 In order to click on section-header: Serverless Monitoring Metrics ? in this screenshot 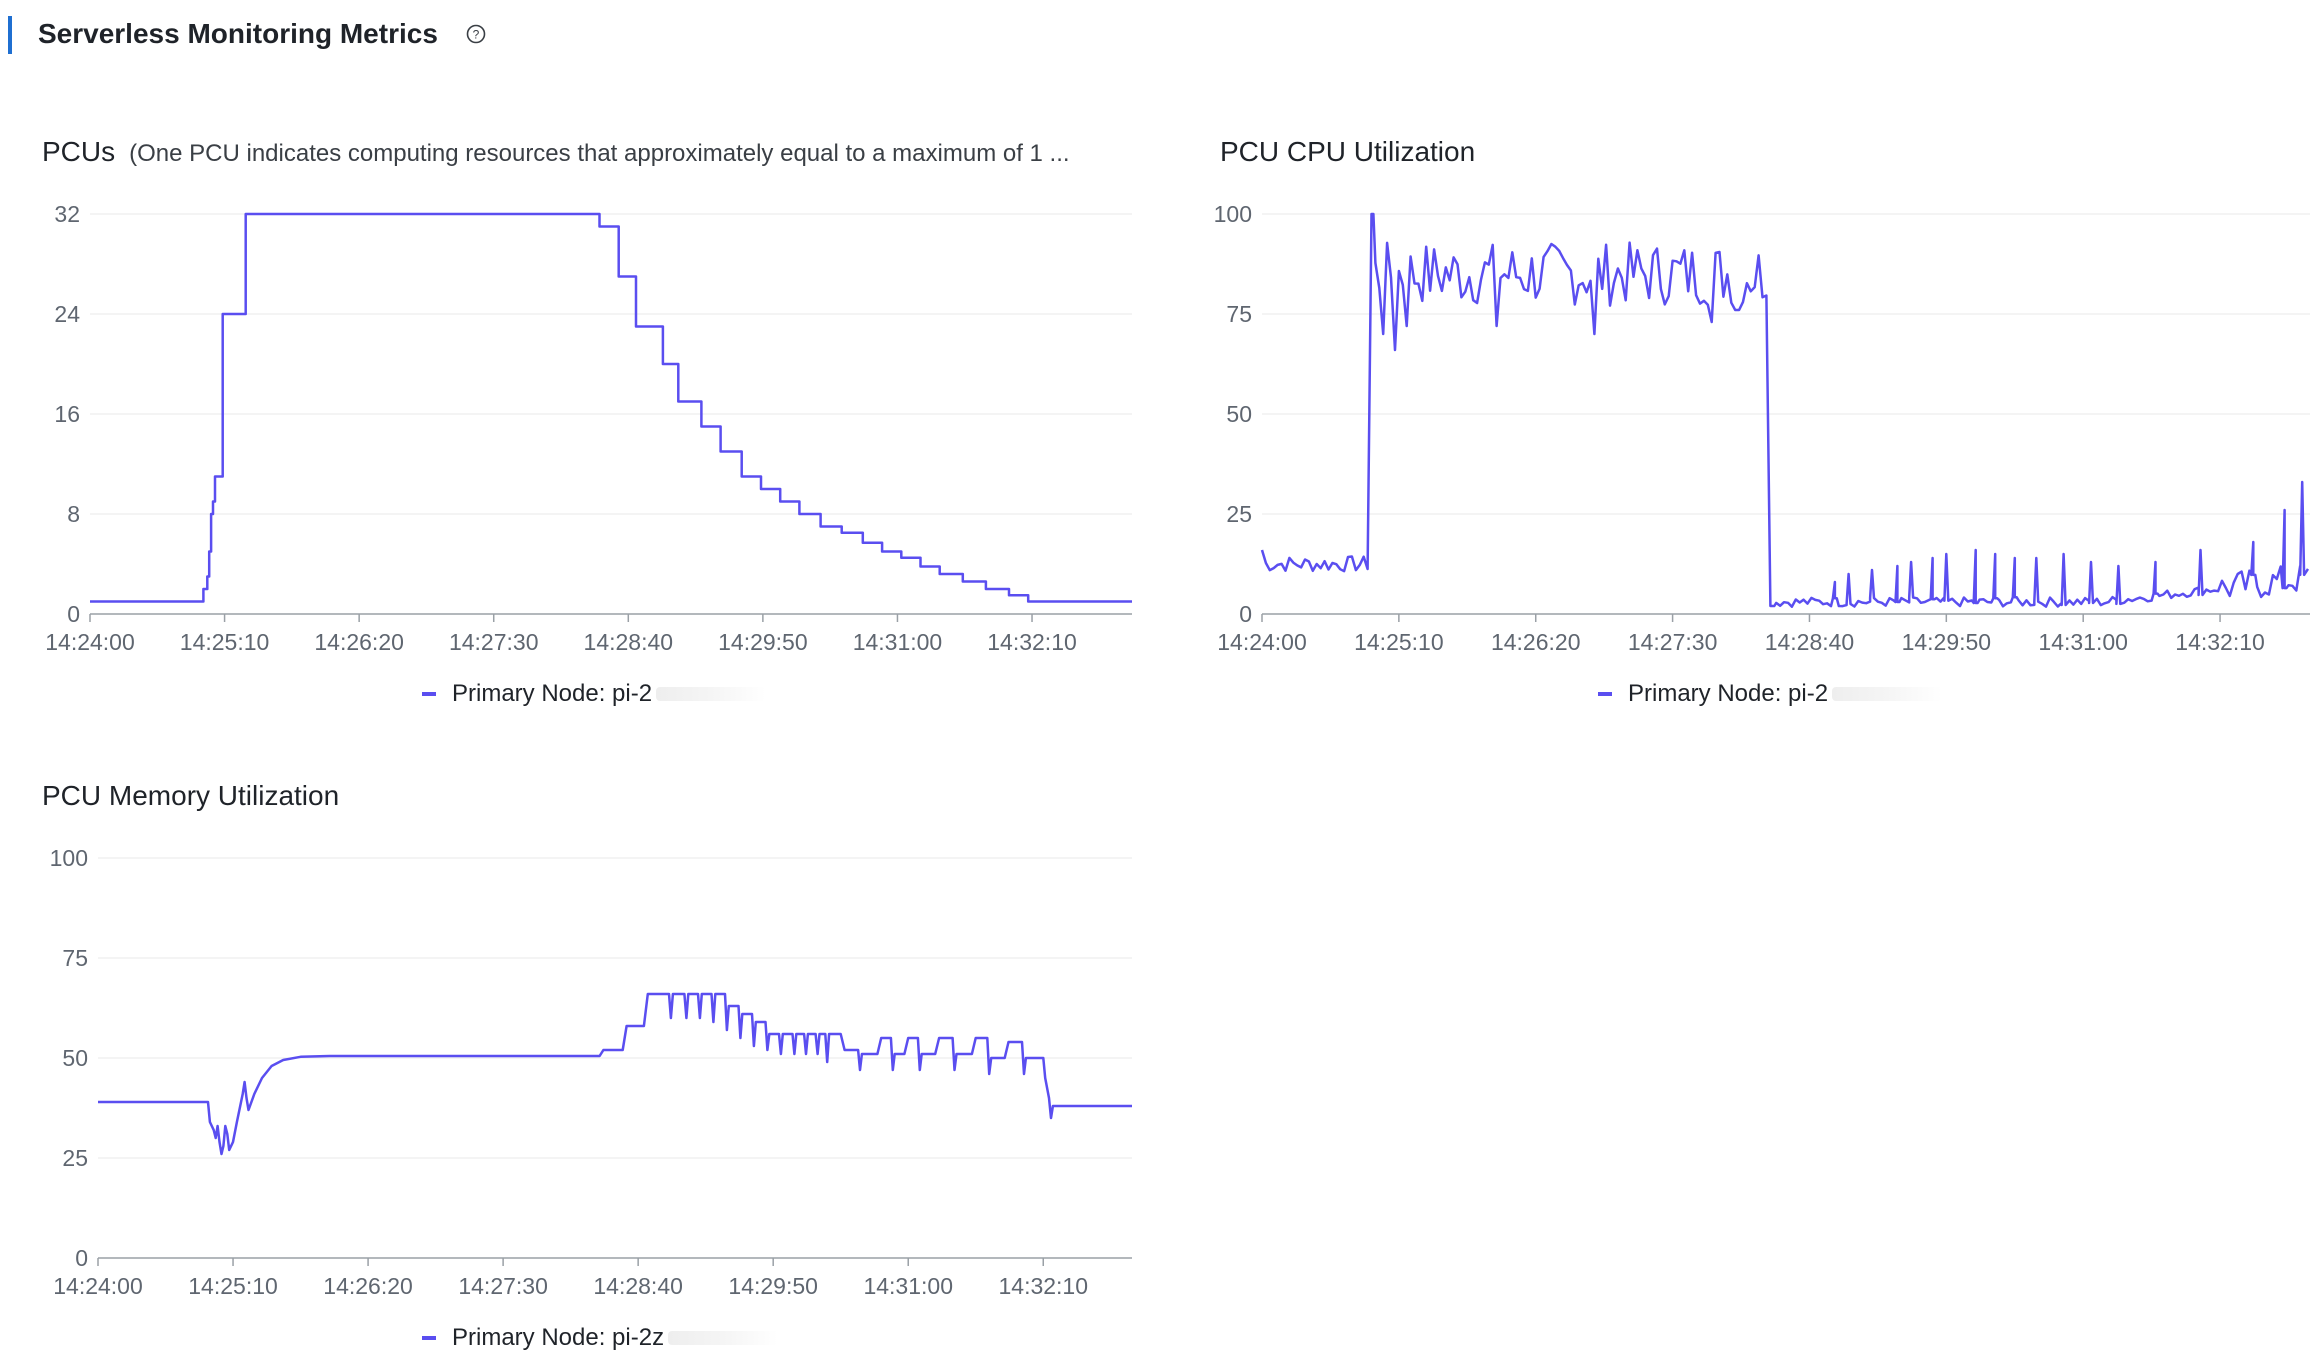, I will do `click(1159, 35)`.